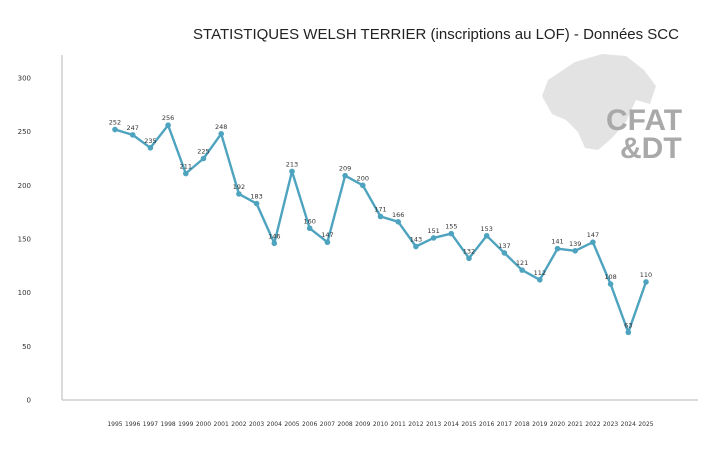 This screenshot has width=720, height=468. Describe the element at coordinates (468, 424) in the screenshot. I see `x-tick-label: 2015` at that location.